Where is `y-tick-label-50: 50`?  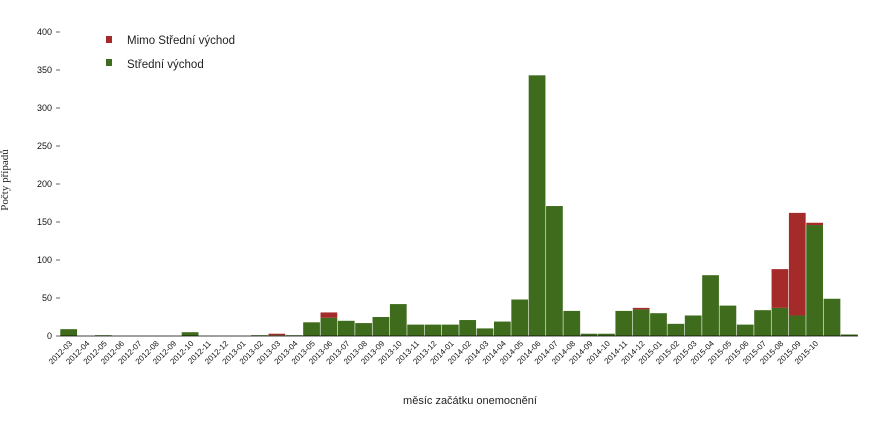 y-tick-label-50: 50 is located at coordinates (47, 298).